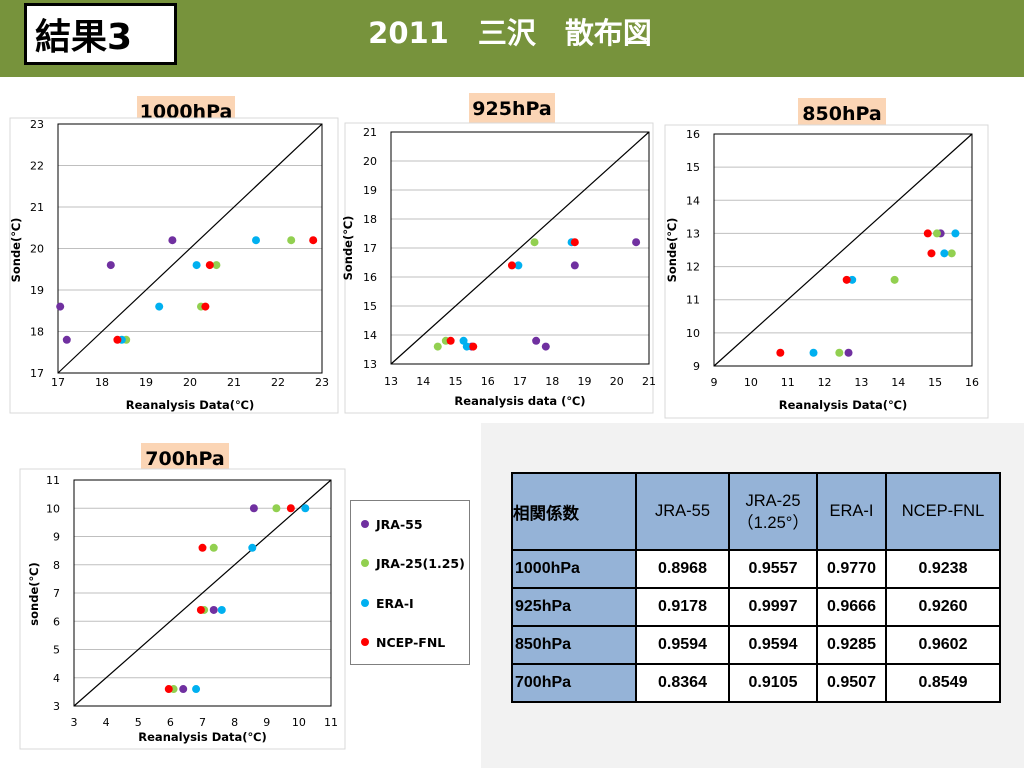 This screenshot has height=768, width=1024. I want to click on table-header-cell: NCEP-FNL, so click(943, 511).